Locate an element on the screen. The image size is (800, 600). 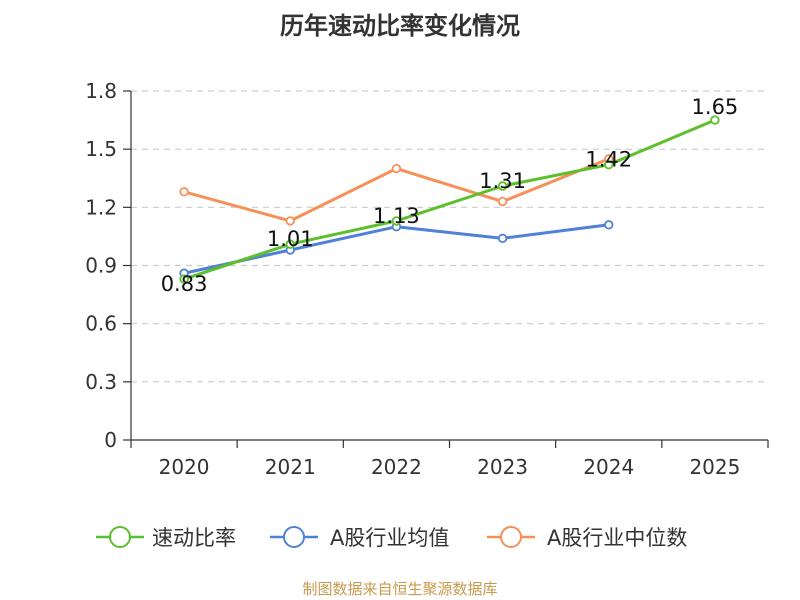
legend-label: A股行业均值 is located at coordinates (389, 538).